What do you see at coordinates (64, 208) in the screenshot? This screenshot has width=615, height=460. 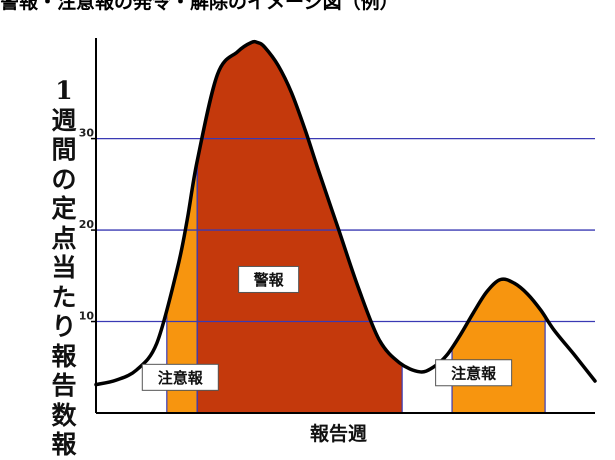 I see `y-axis-label-char: 定` at bounding box center [64, 208].